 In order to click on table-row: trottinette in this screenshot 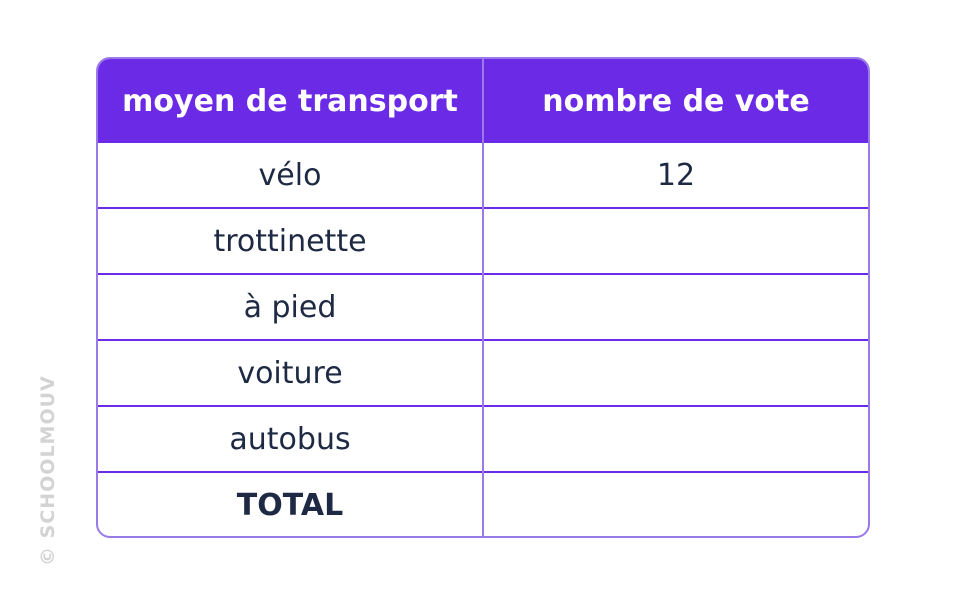, I will do `click(483, 240)`.